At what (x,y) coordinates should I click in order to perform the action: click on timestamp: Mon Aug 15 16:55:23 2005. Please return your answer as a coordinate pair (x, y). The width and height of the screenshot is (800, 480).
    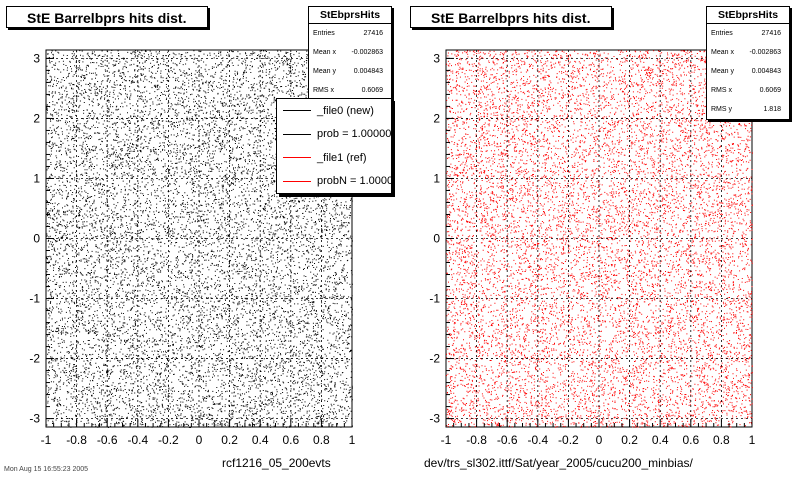
    Looking at the image, I should click on (46, 469).